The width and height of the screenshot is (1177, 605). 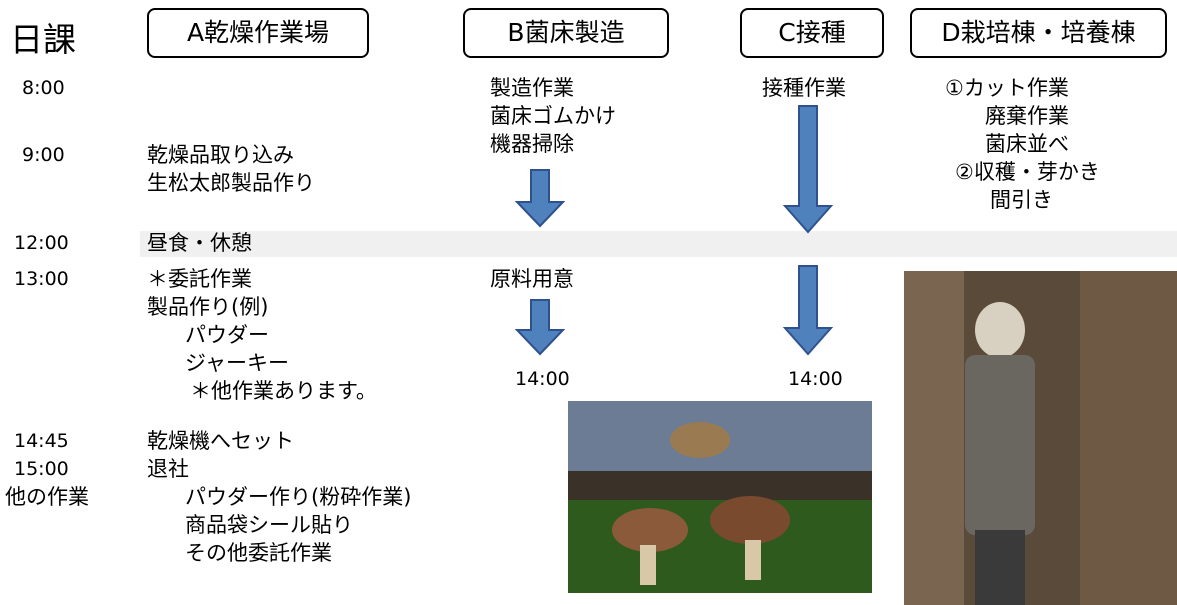 I want to click on time: 15:00, so click(x=41, y=469).